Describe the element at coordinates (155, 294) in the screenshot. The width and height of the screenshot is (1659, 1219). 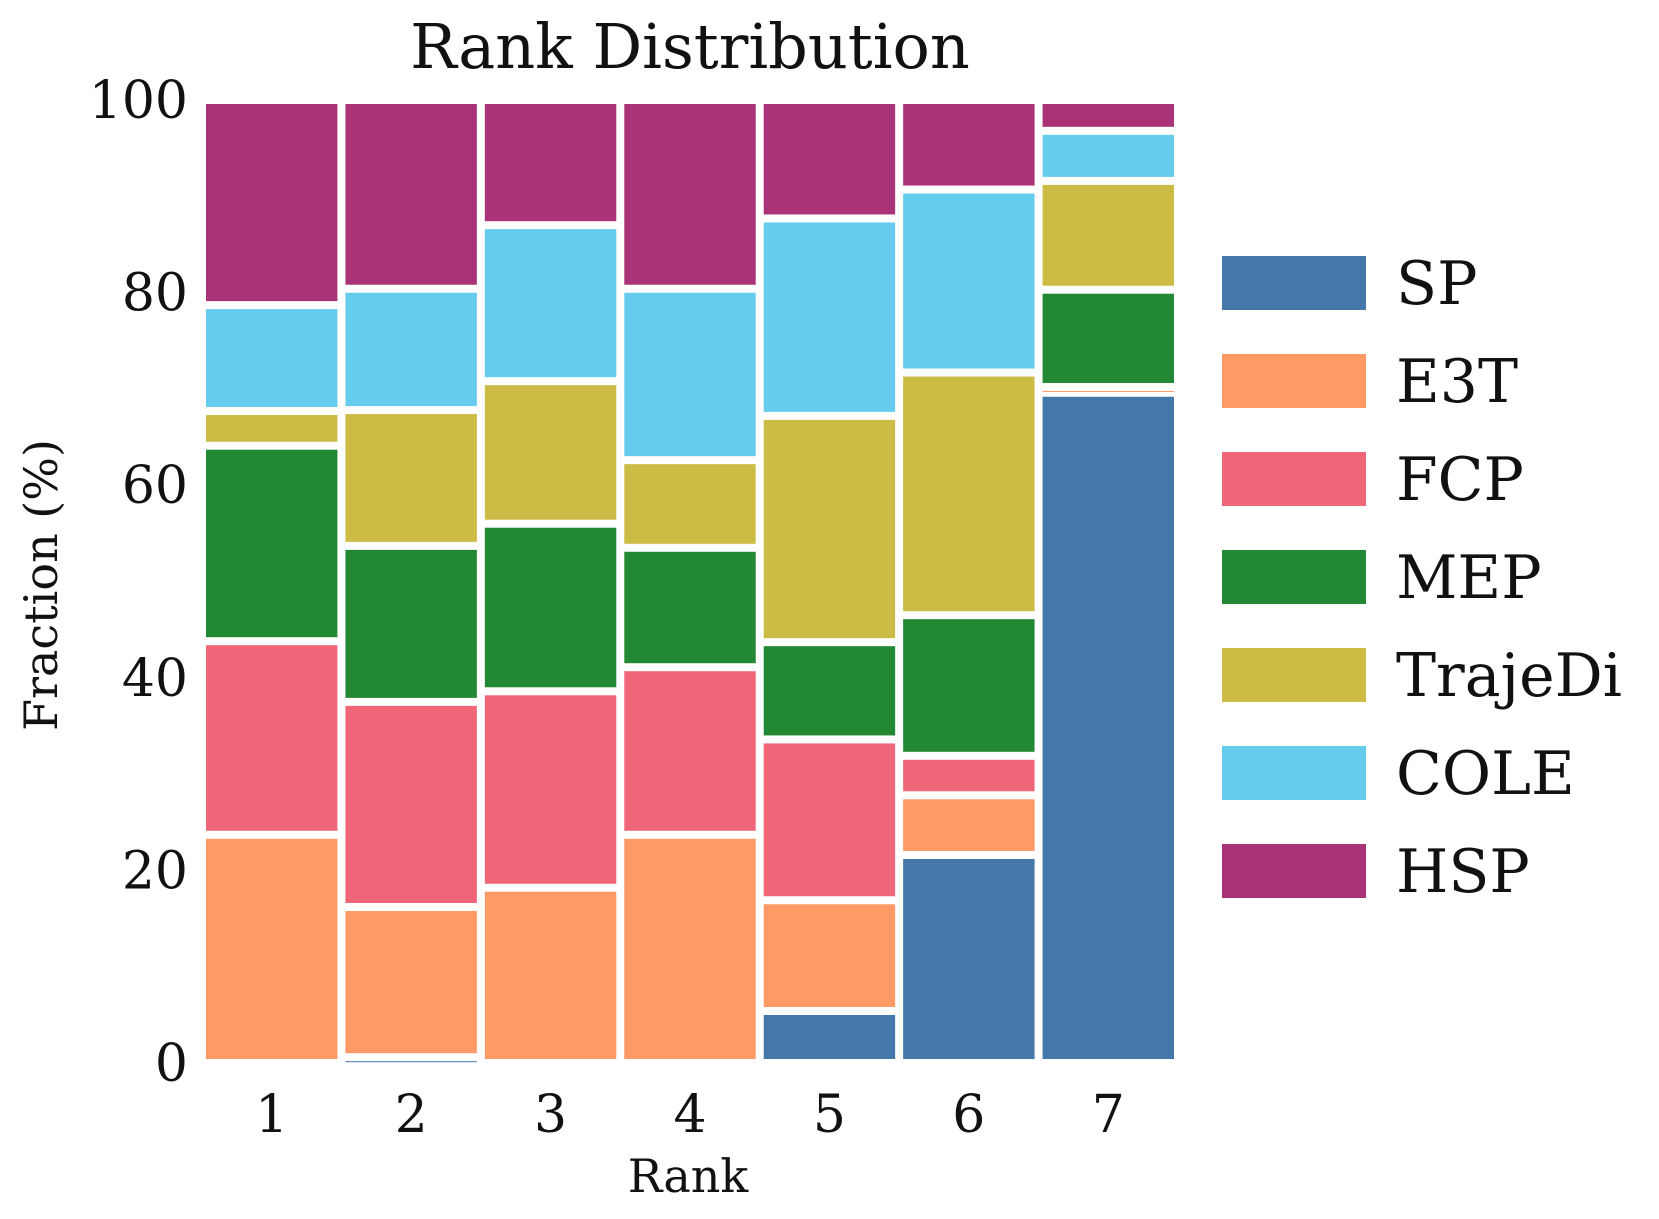
I see `y-tick-label: 80` at that location.